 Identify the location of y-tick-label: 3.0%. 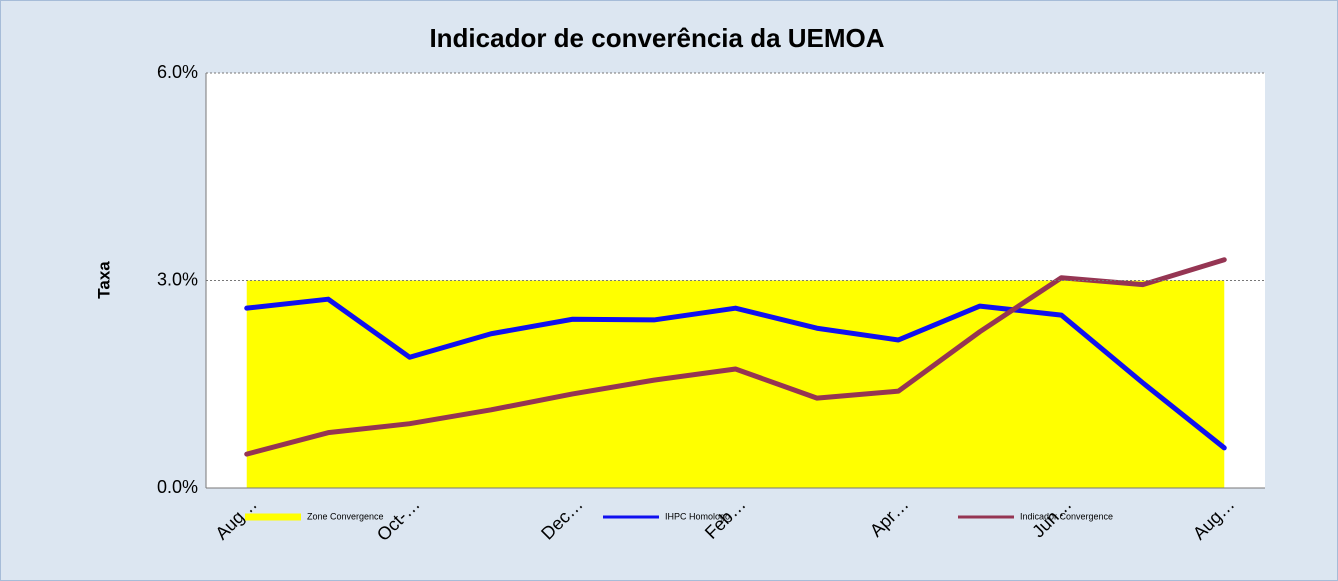
(177, 279).